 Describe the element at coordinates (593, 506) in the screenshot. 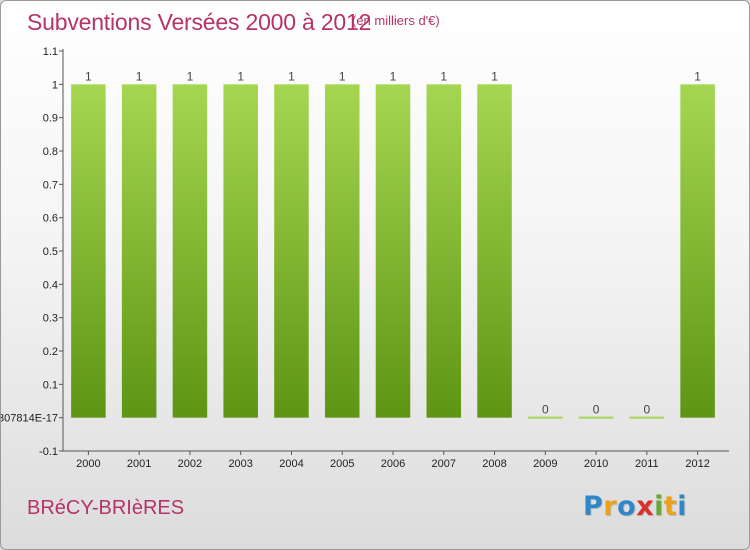

I see `logo-letter: P` at that location.